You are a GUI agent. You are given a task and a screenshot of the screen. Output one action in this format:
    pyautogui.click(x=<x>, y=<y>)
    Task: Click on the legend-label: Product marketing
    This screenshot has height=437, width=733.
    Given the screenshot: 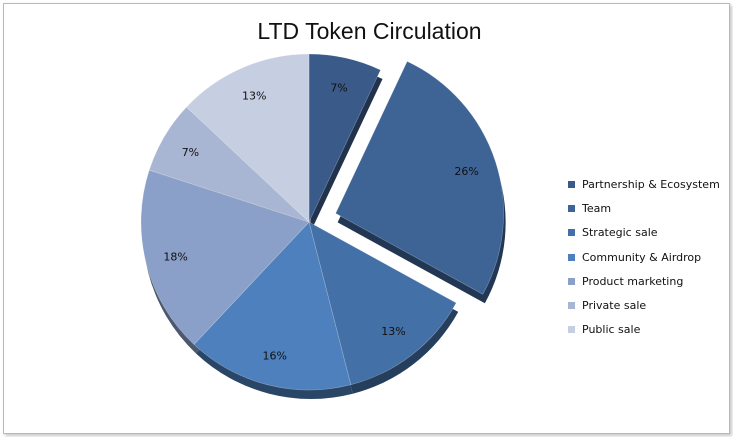 What is the action you would take?
    pyautogui.click(x=633, y=281)
    